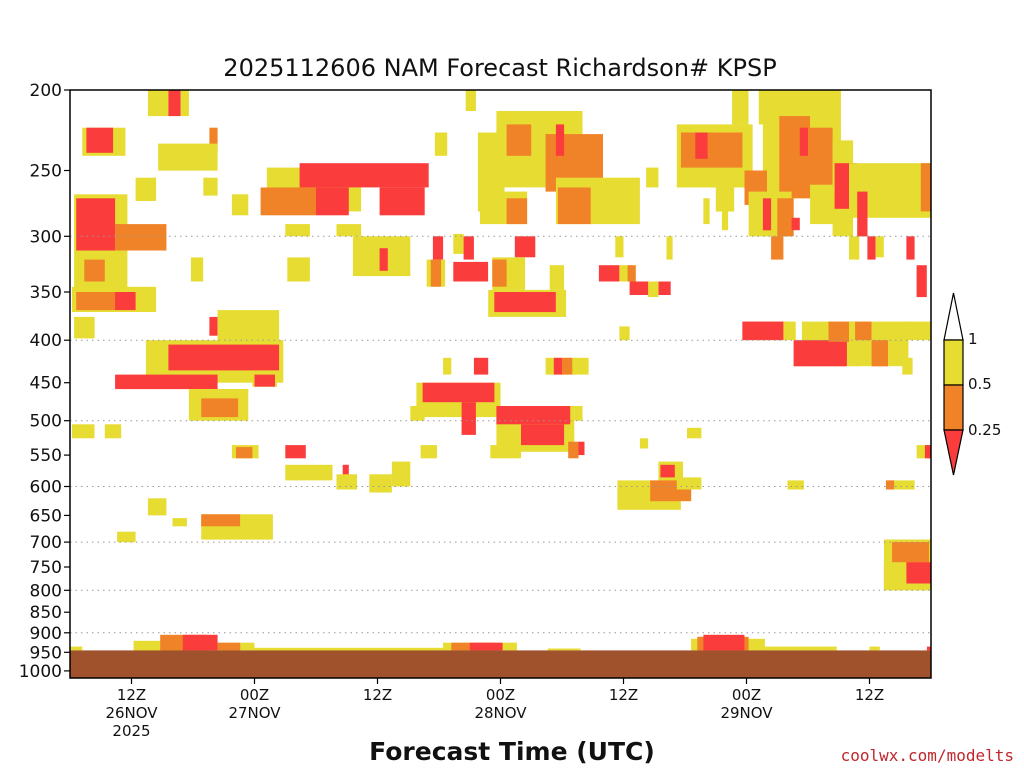 Image resolution: width=1024 pixels, height=768 pixels. Describe the element at coordinates (46, 91) in the screenshot. I see `y-tick-label: 200` at that location.